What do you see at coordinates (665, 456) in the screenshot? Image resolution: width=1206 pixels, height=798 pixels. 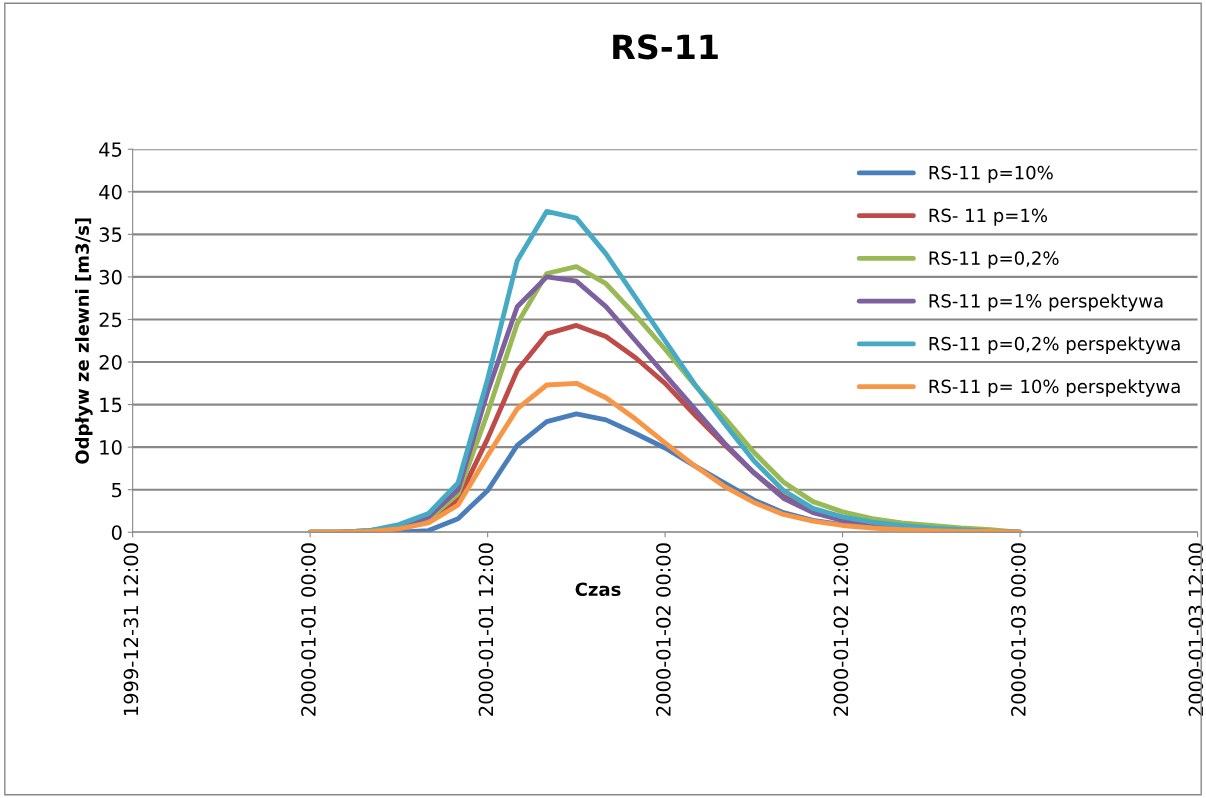 I see `line-series` at bounding box center [665, 456].